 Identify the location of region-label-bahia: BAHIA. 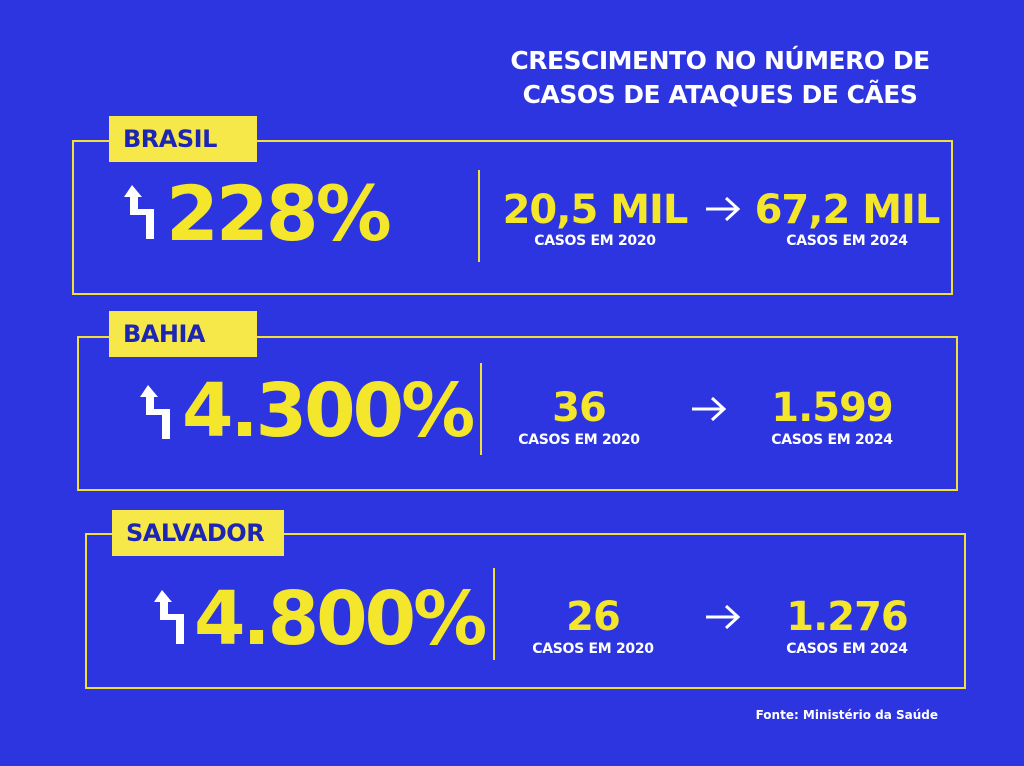
(183, 334).